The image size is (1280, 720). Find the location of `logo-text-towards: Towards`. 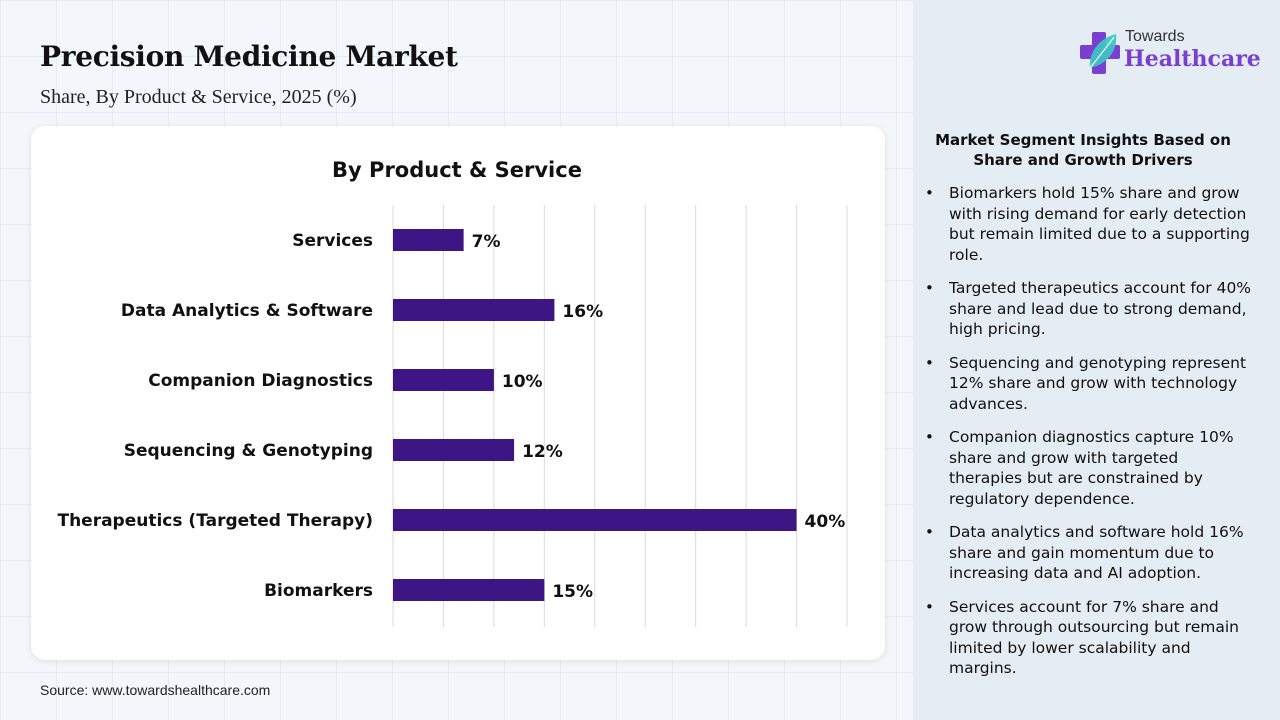

logo-text-towards: Towards is located at coordinates (1155, 36).